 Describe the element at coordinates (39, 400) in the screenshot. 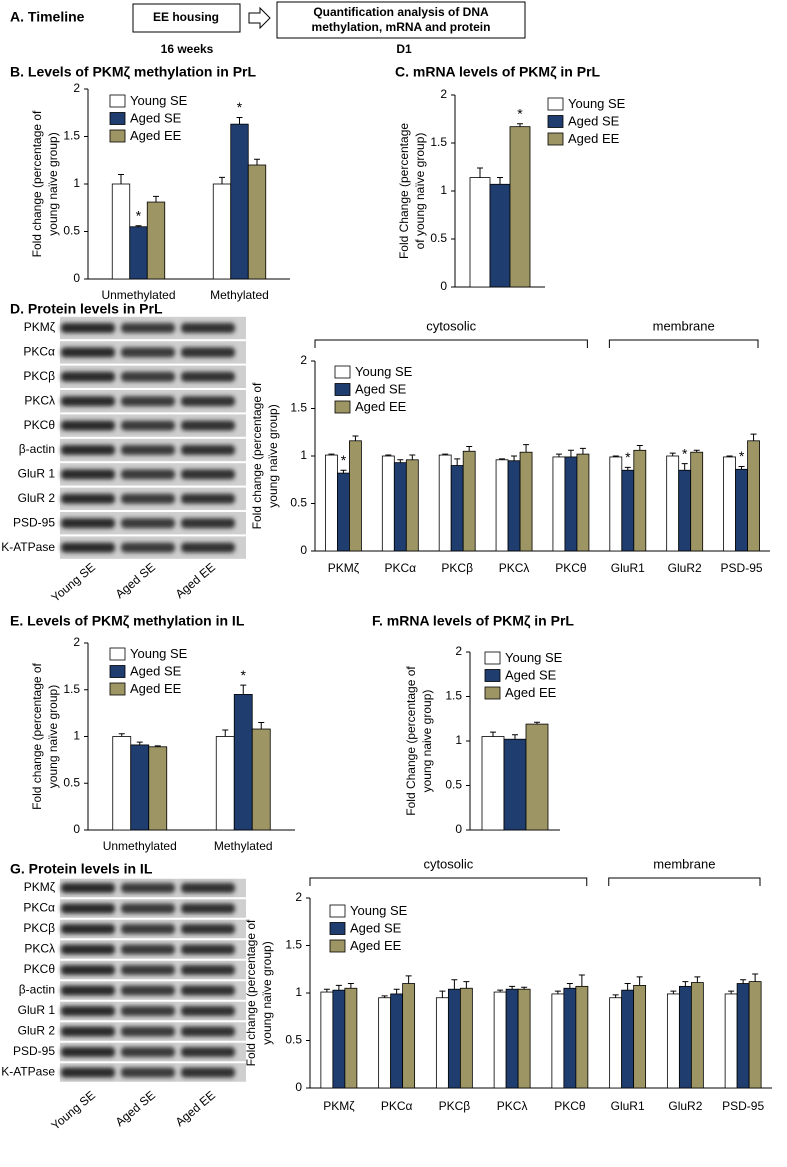

I see `blot-band-label: PKCλ` at that location.